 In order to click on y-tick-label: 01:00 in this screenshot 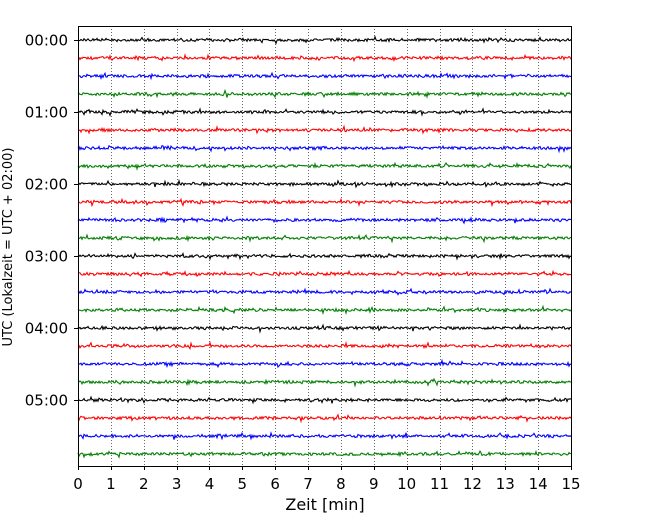, I will do `click(46, 113)`.